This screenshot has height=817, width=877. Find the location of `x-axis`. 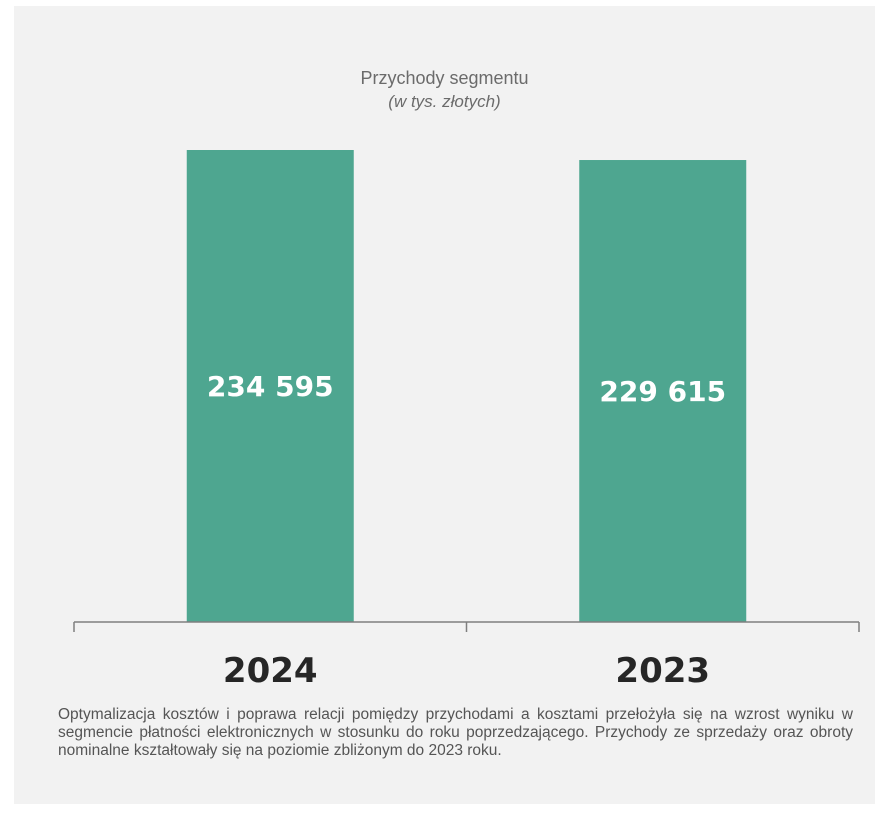

x-axis is located at coordinates (466, 626).